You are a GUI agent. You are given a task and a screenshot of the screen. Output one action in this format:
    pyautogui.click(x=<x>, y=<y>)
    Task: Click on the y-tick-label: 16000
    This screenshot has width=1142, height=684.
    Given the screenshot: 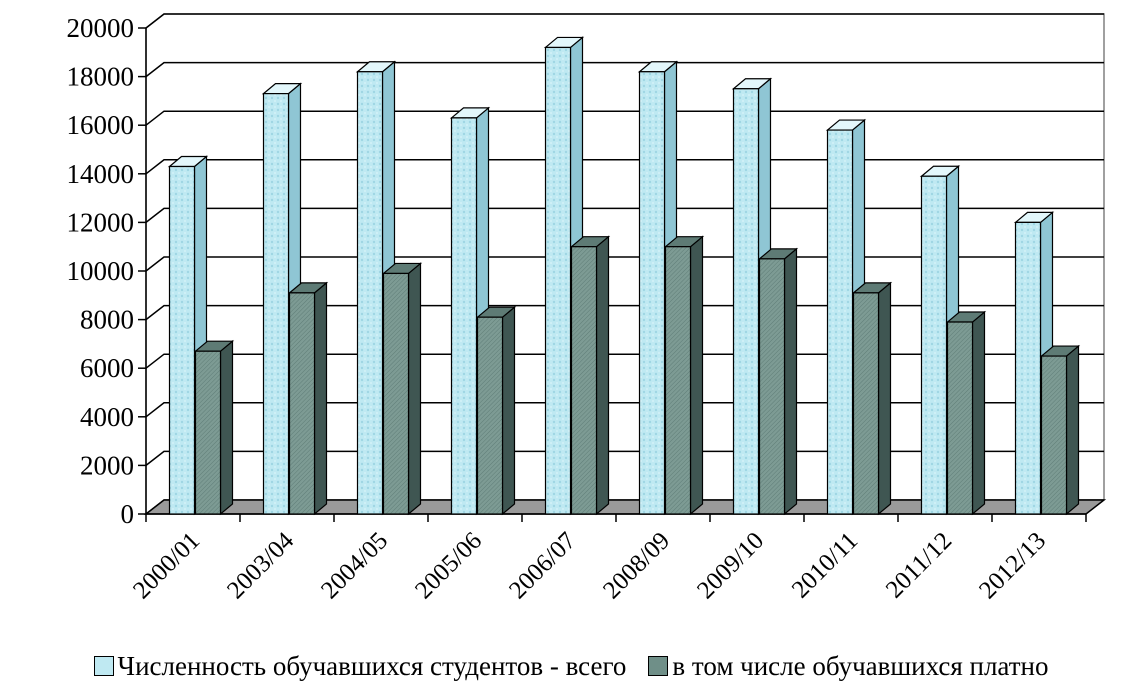 What is the action you would take?
    pyautogui.click(x=101, y=125)
    